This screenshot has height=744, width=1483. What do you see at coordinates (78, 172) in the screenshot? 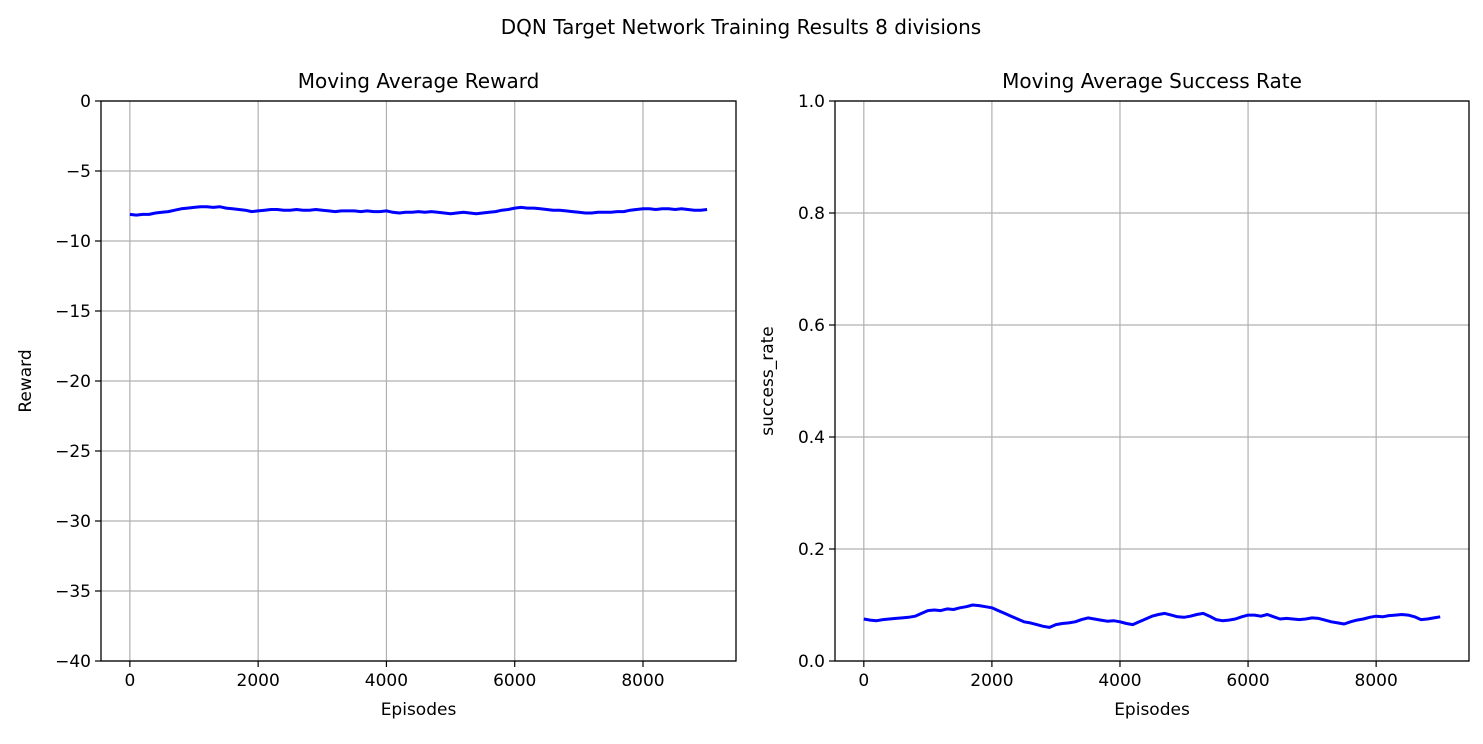
I see `chart-1-y-tick-label: −5` at bounding box center [78, 172].